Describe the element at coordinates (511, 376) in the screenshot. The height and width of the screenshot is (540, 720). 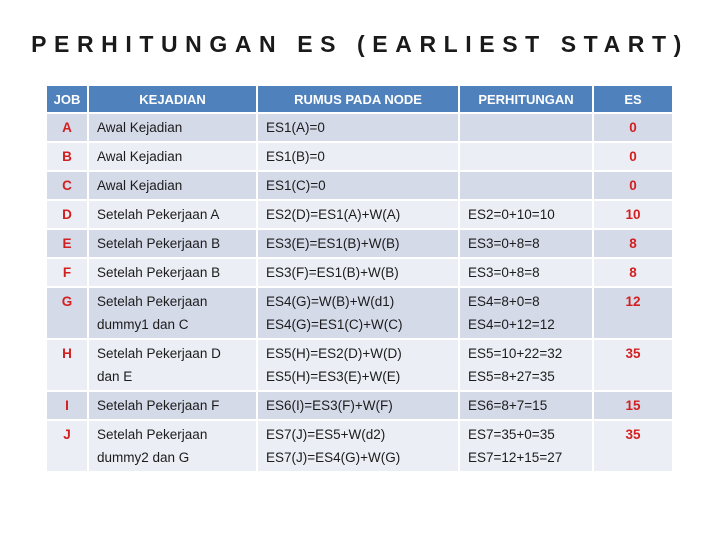
I see `cell-line: ES5=8+27=35` at that location.